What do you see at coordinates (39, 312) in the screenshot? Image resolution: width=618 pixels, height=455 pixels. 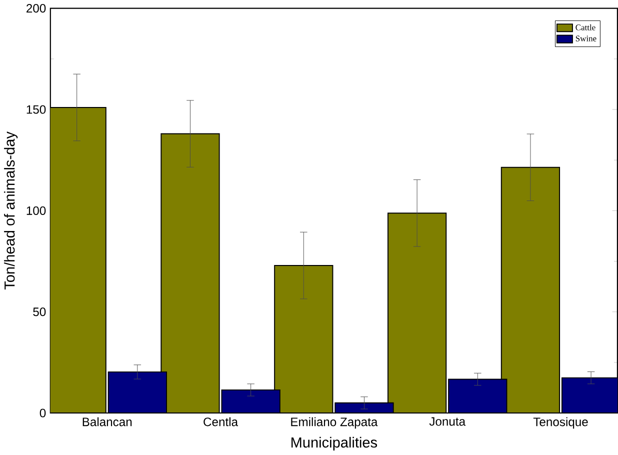 I see `y-tick-label: 50` at bounding box center [39, 312].